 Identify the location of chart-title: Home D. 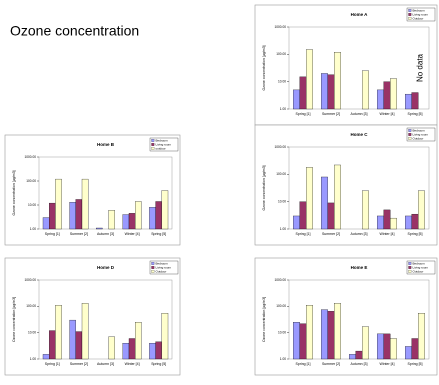
(106, 267).